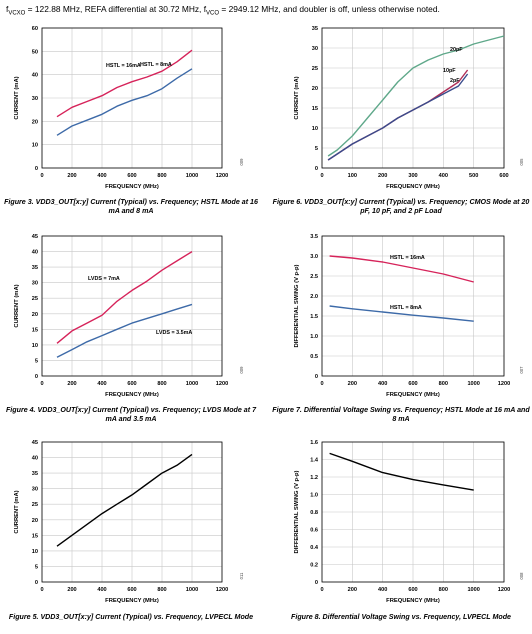 The height and width of the screenshot is (634, 532). What do you see at coordinates (521, 370) in the screenshot?
I see `figure-number: 007` at bounding box center [521, 370].